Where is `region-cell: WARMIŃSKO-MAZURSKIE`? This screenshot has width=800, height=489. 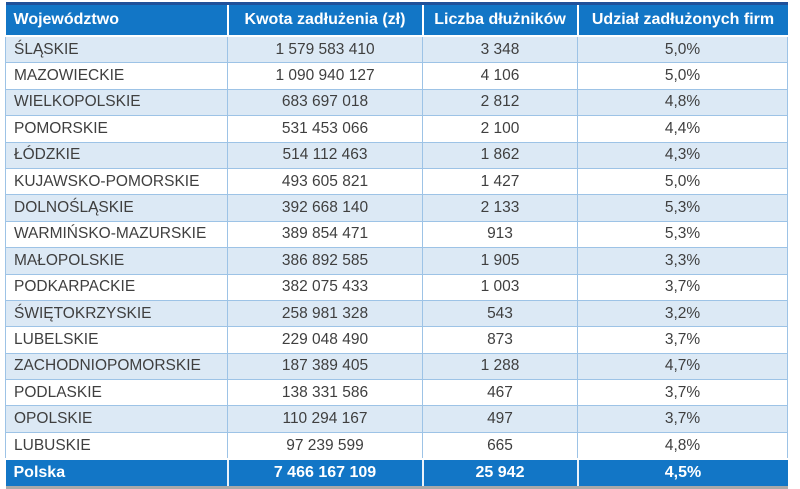 region-cell: WARMIŃSKO-MAZURSKIE is located at coordinates (116, 234).